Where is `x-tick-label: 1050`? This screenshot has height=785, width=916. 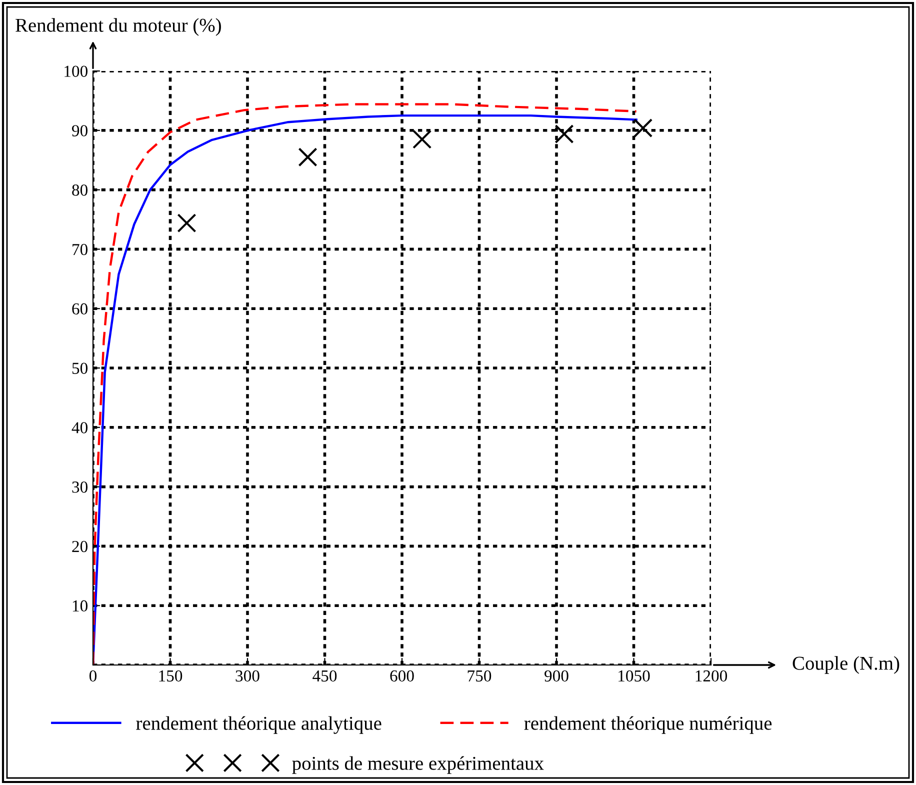
x-tick-label: 1050 is located at coordinates (634, 676).